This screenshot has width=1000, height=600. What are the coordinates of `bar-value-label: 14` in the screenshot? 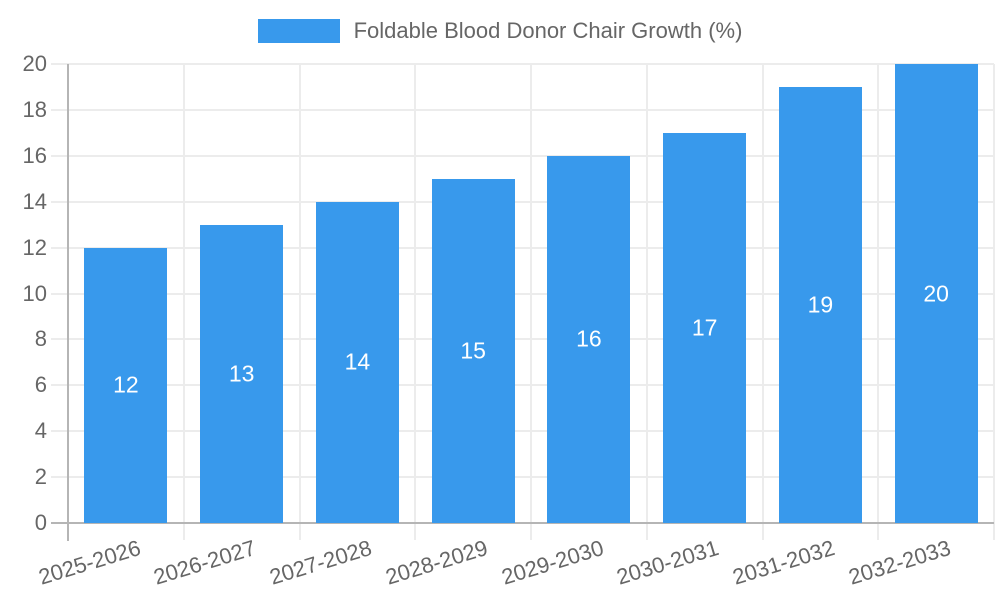 It's located at (357, 361).